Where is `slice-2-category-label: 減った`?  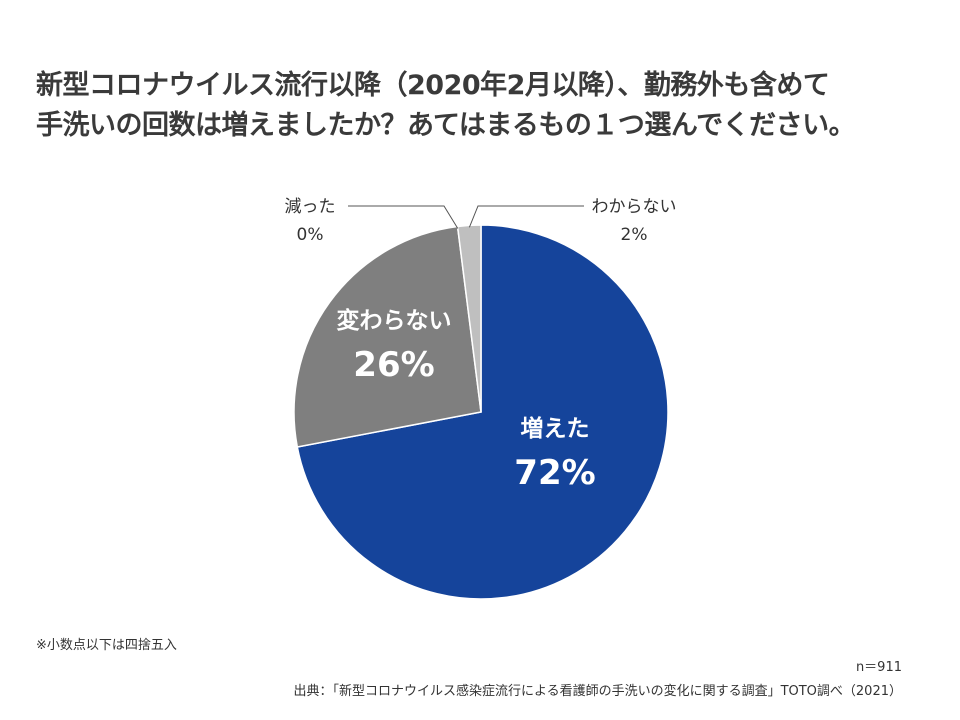
slice-2-category-label: 減った is located at coordinates (310, 207).